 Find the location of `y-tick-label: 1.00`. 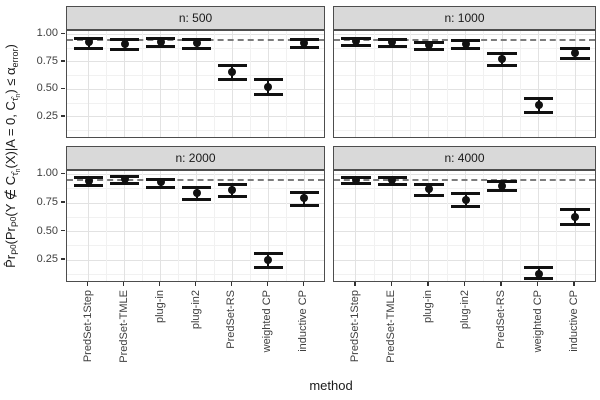

y-tick-label: 1.00 is located at coordinates (47, 33).